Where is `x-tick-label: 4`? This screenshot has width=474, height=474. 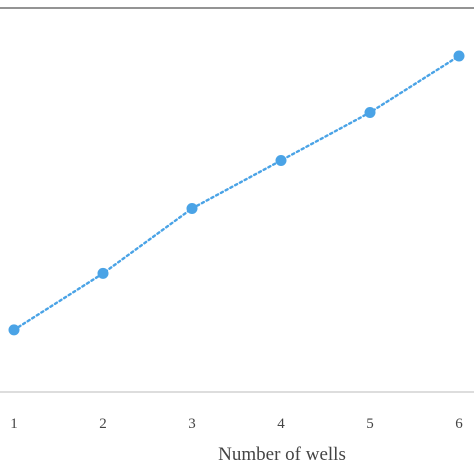 x-tick-label: 4 is located at coordinates (281, 424).